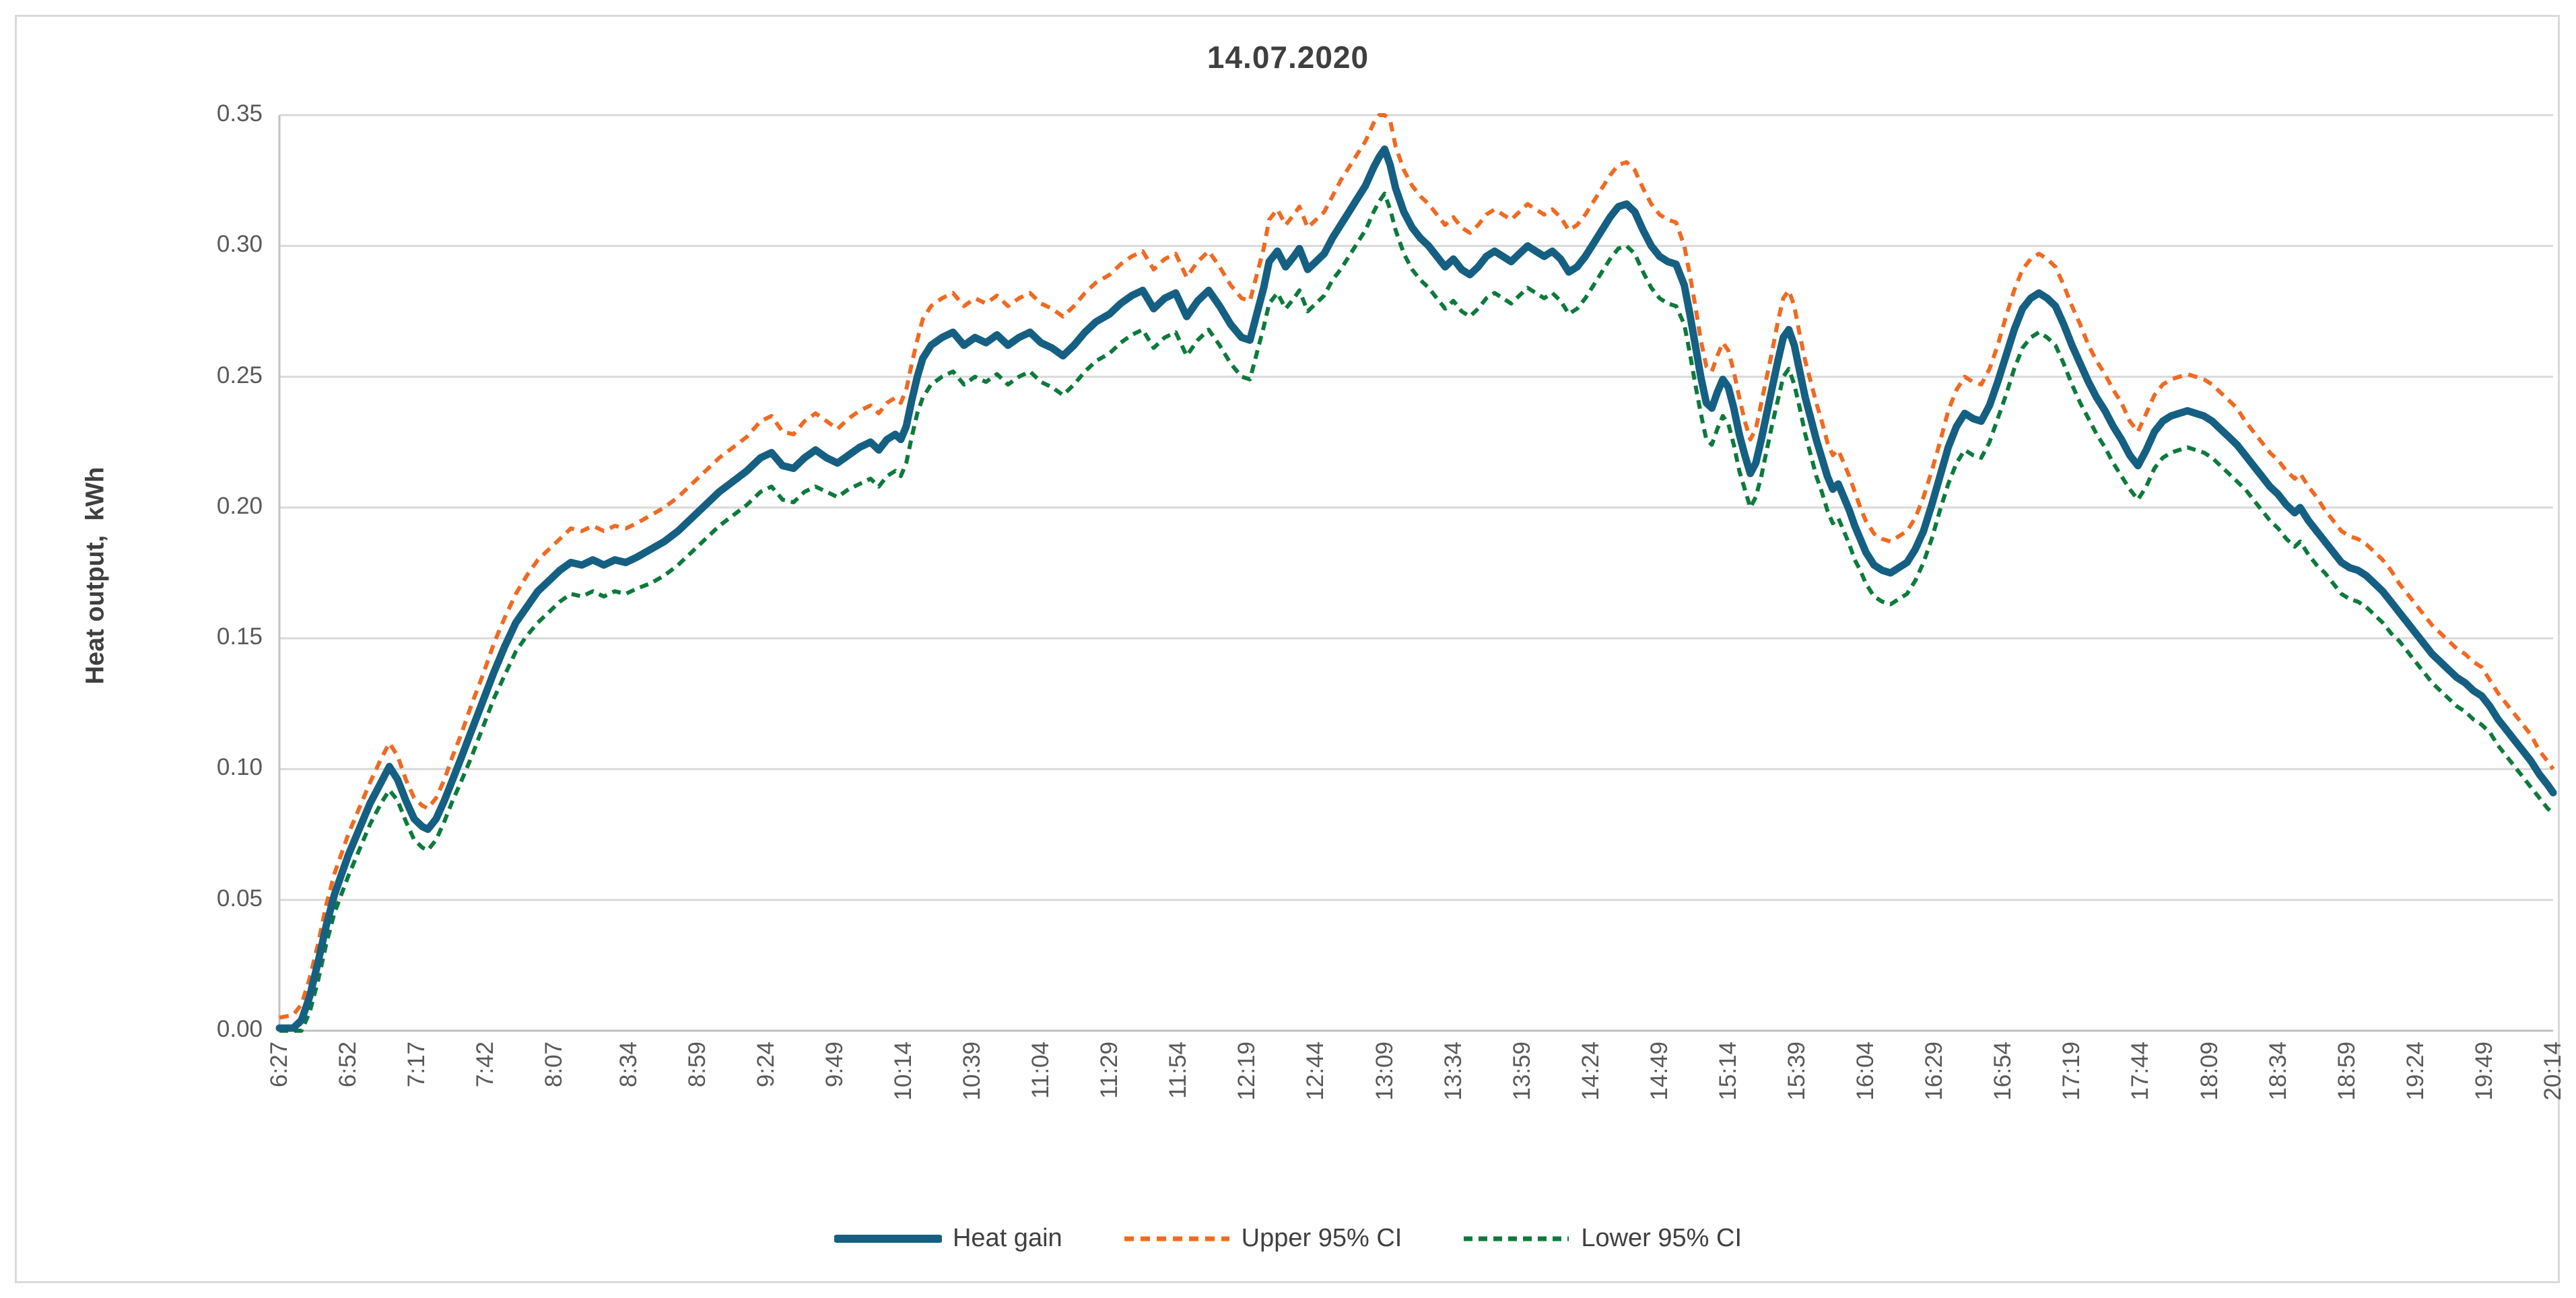 This screenshot has height=1298, width=2576. I want to click on legend-label-heat-gain: Heat gain, so click(1007, 1238).